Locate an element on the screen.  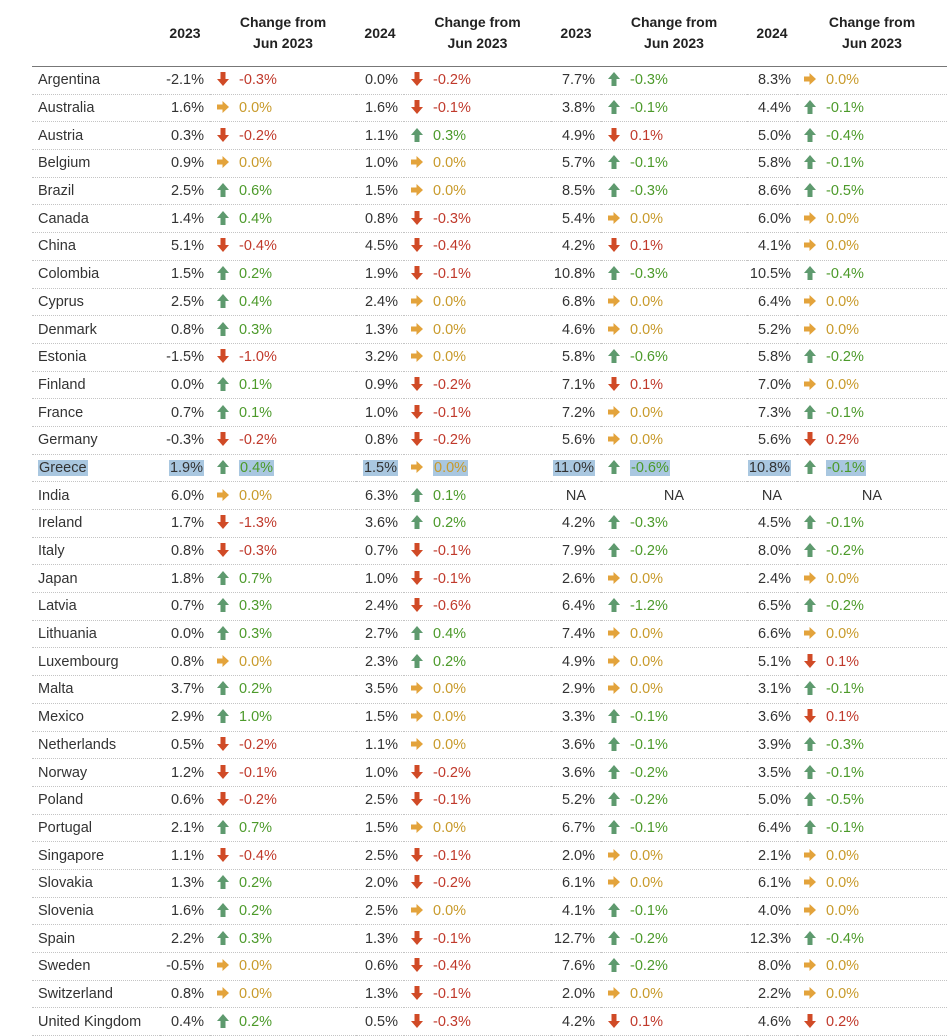
value-cell: 2.2% is located at coordinates (185, 938).